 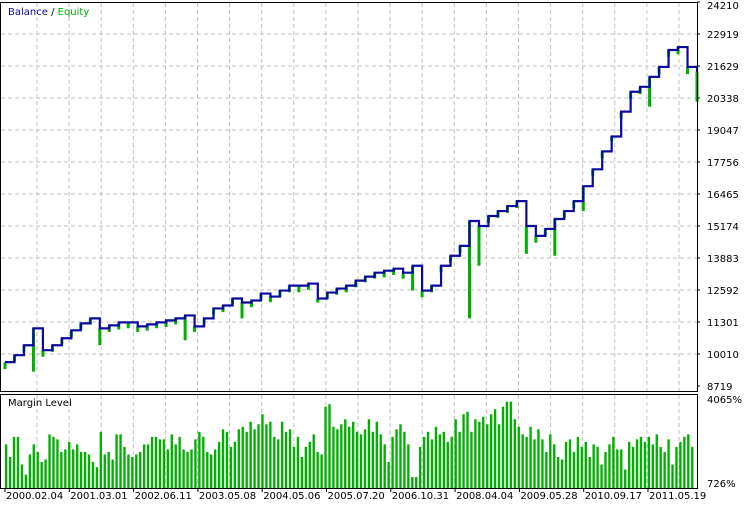 What do you see at coordinates (723, 67) in the screenshot?
I see `y-tick-label: 21629` at bounding box center [723, 67].